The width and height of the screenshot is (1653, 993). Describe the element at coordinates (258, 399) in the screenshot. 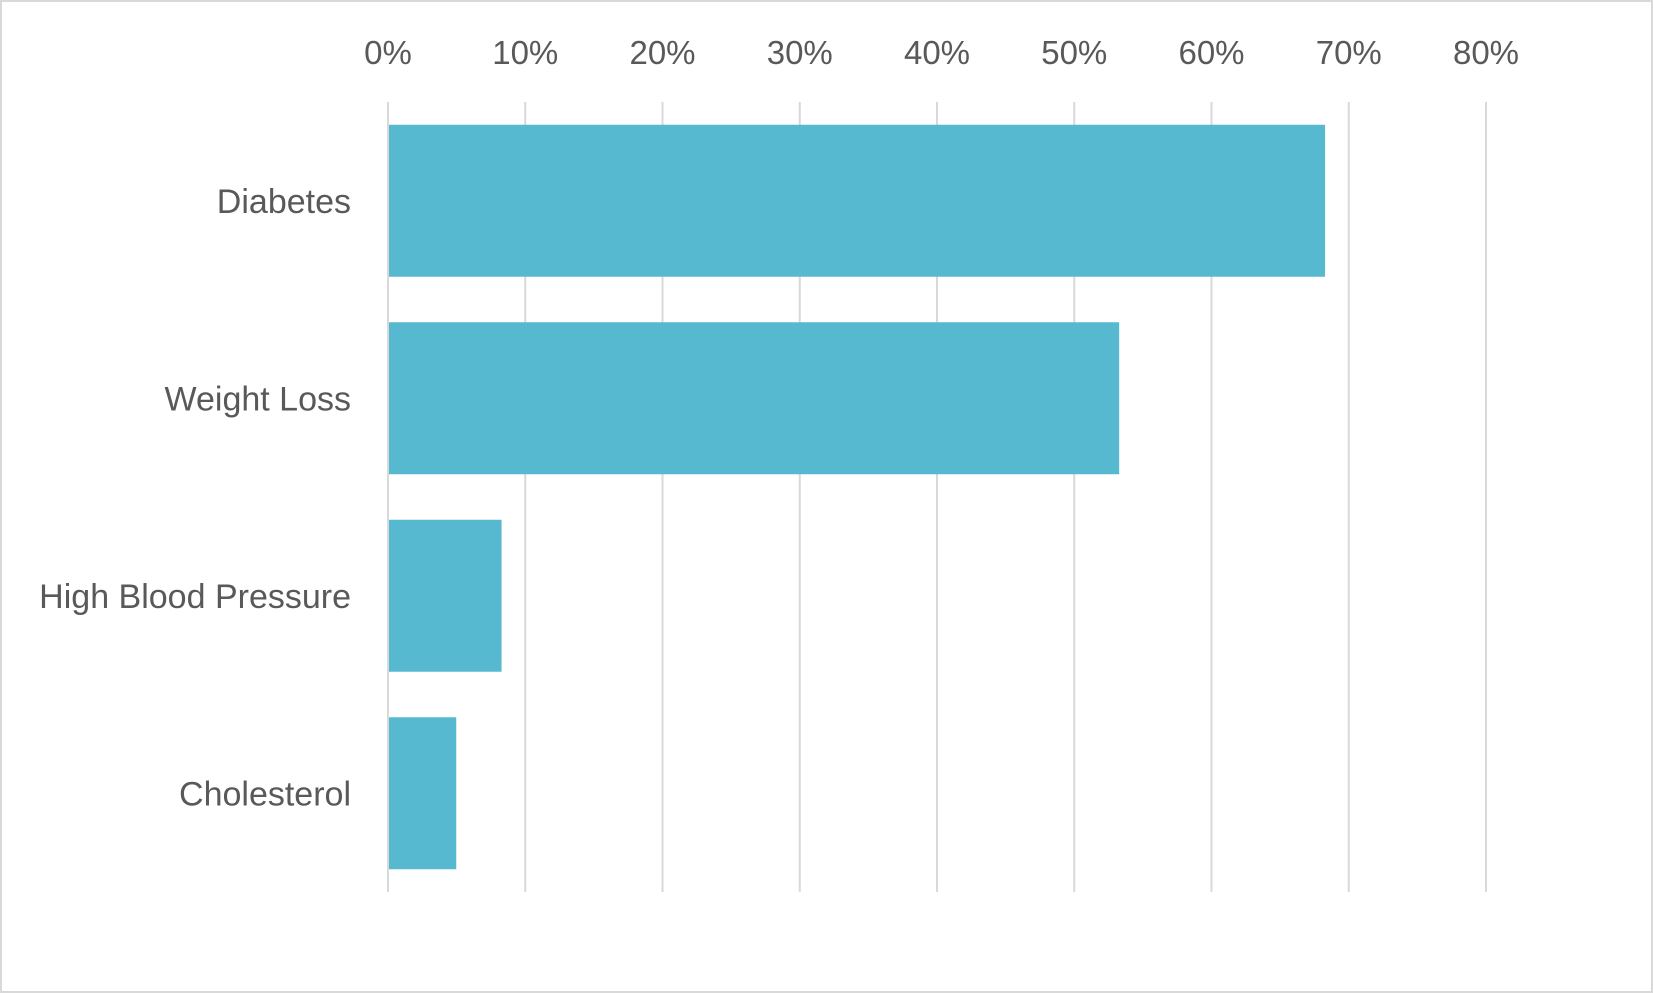

I see `category-label: Weight Loss` at that location.